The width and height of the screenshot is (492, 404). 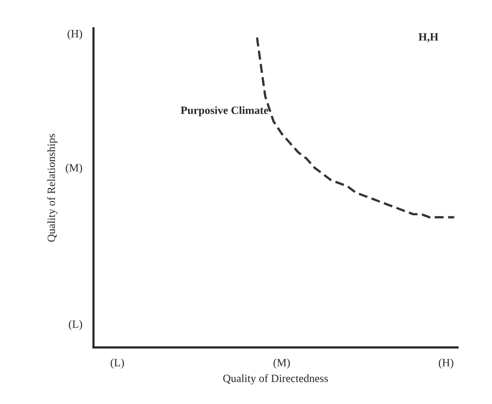 What do you see at coordinates (428, 37) in the screenshot?
I see `annotation: H,H` at bounding box center [428, 37].